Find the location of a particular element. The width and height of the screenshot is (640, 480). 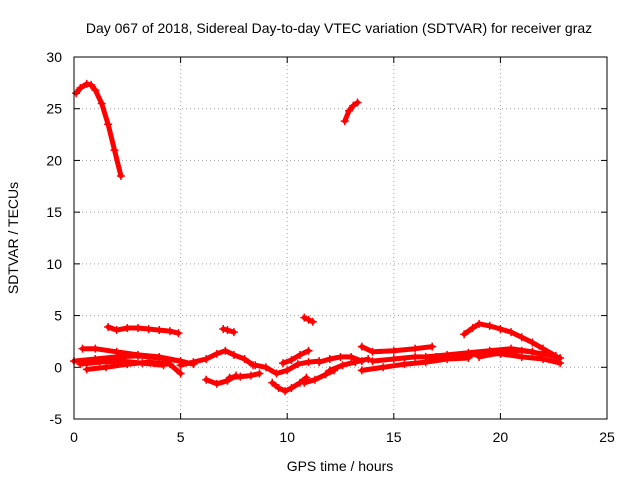

y-tick-label: 0 is located at coordinates (58, 367).